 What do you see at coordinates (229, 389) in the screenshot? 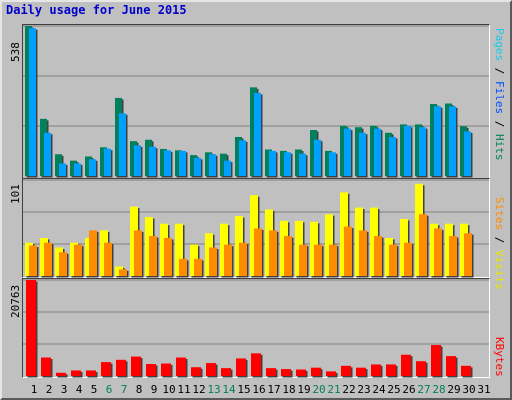
I see `day-label-14: 14` at bounding box center [229, 389].